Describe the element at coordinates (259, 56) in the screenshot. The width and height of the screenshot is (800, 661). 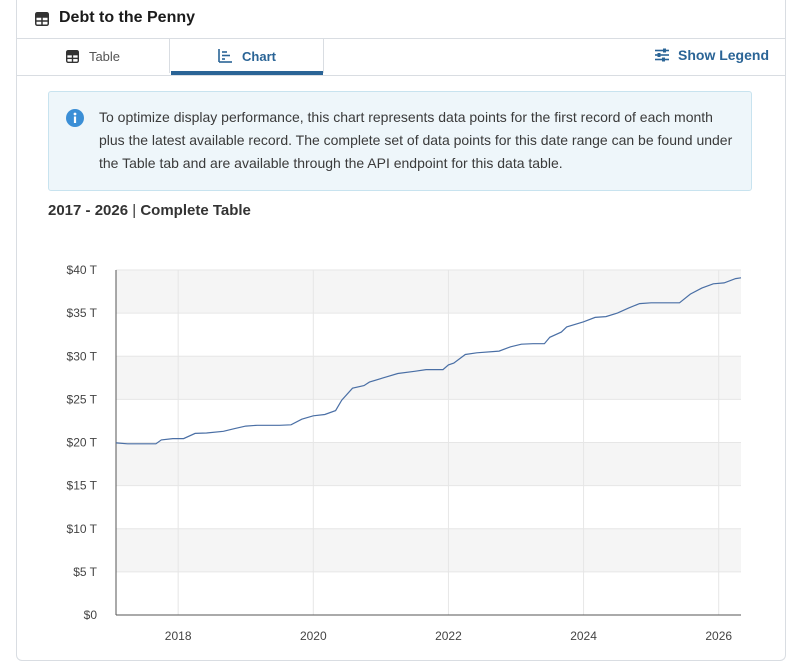
I see `tab-chart-label: Chart` at that location.